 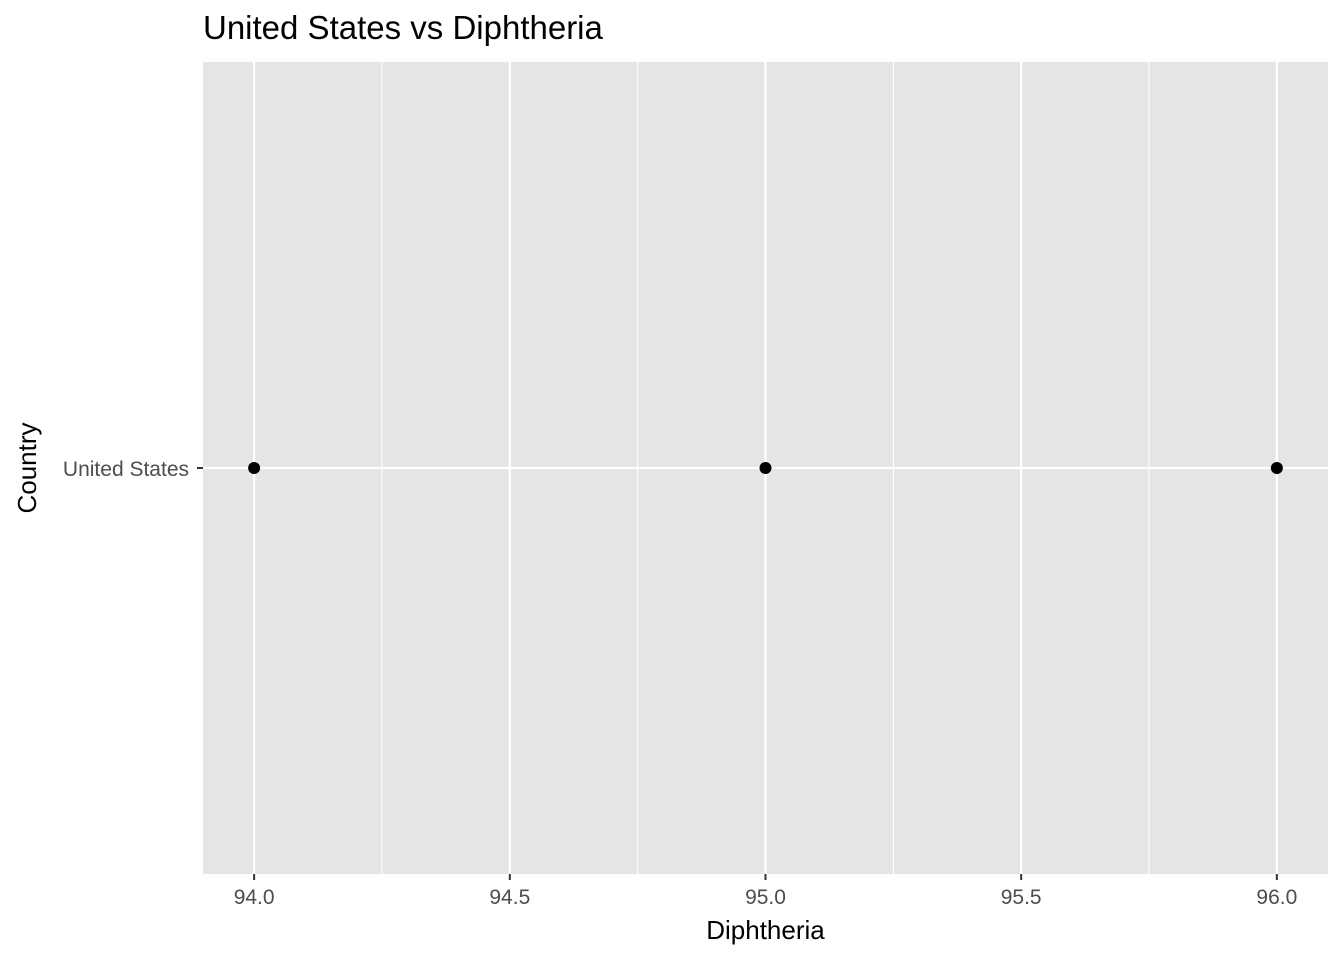 What do you see at coordinates (126, 469) in the screenshot?
I see `y-tick-label: United States` at bounding box center [126, 469].